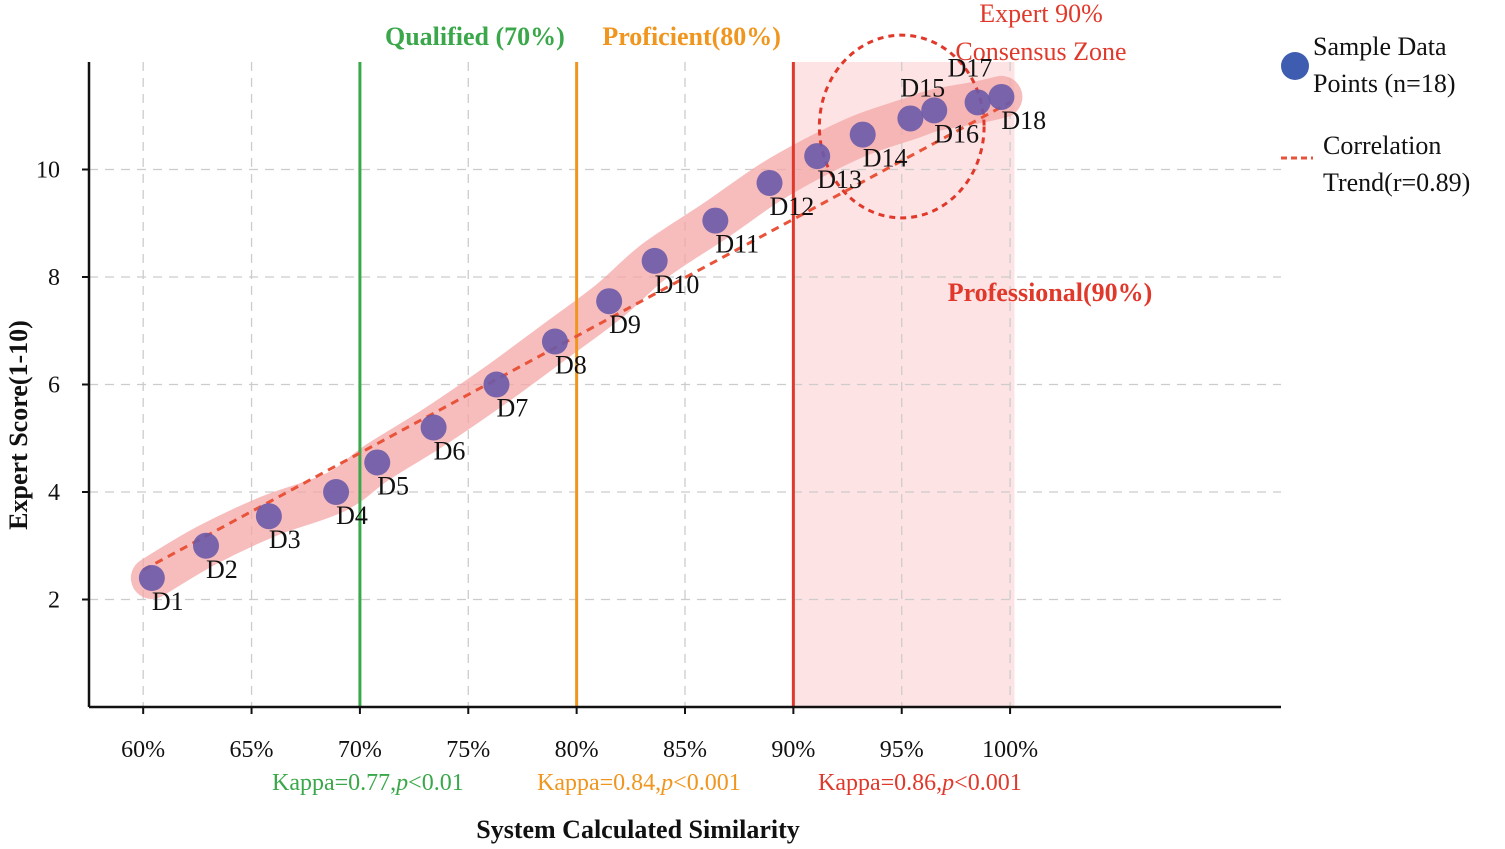  I want to click on data-point-label: D11, so click(737, 244).